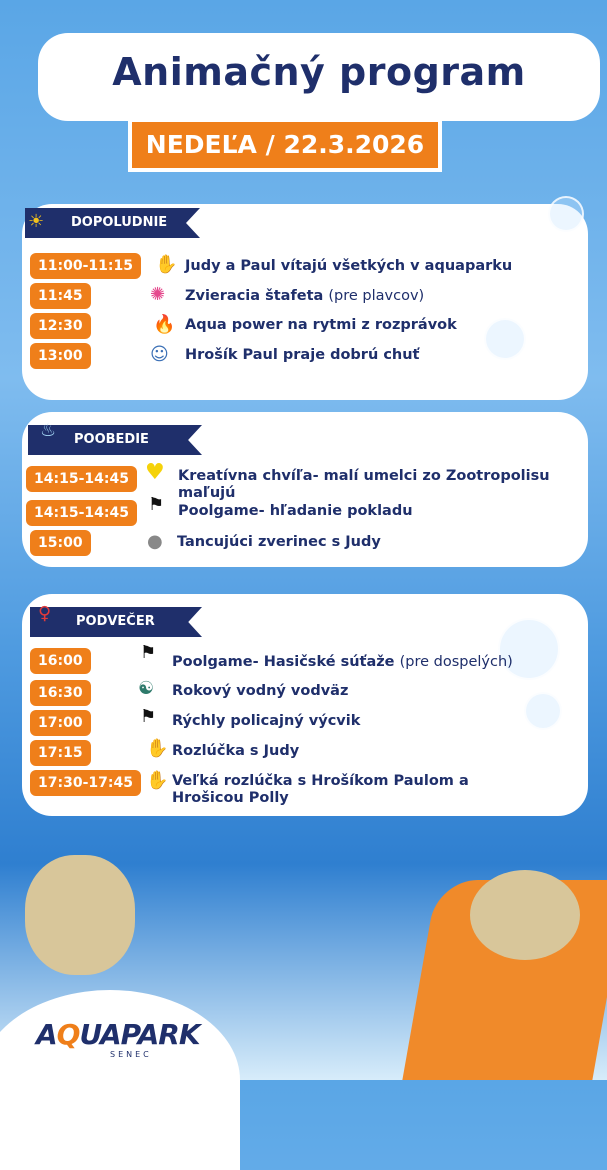  What do you see at coordinates (60, 356) in the screenshot?
I see `time-badge: 13:00` at bounding box center [60, 356].